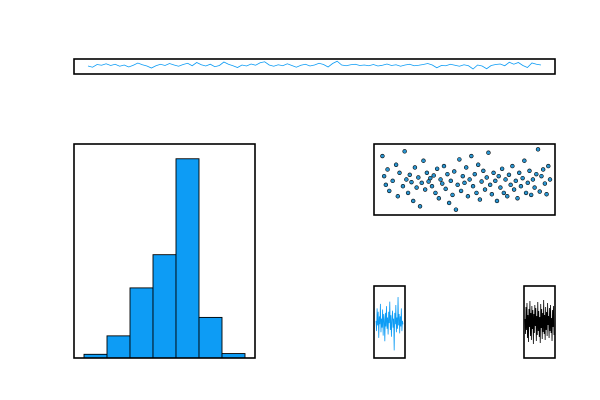 This screenshot has height=400, width=600. I want to click on panel-scatter, so click(464, 179).